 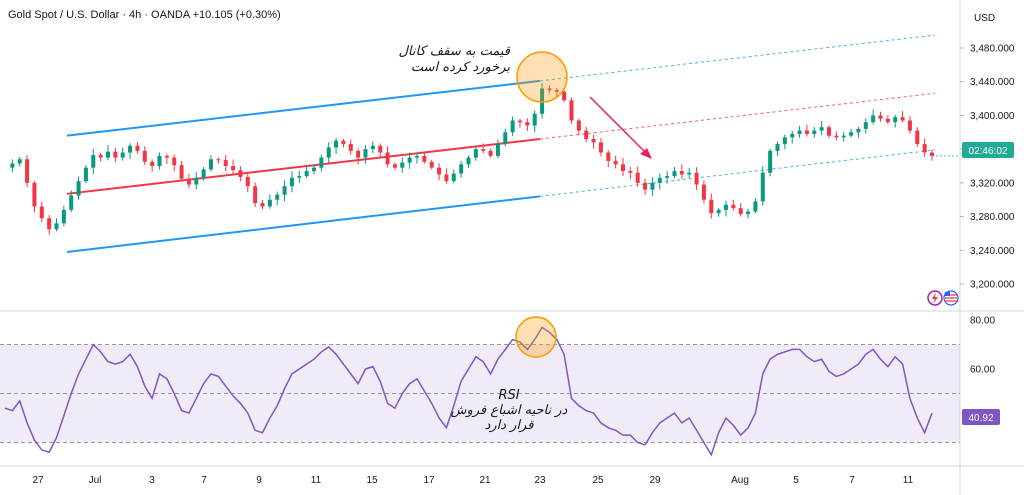 I want to click on price-tick-label: 3,280.000, so click(x=992, y=217).